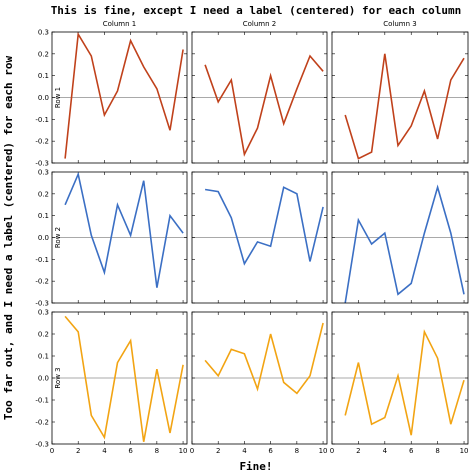  What do you see at coordinates (58, 237) in the screenshot?
I see `row-label-2: Row 2` at bounding box center [58, 237].